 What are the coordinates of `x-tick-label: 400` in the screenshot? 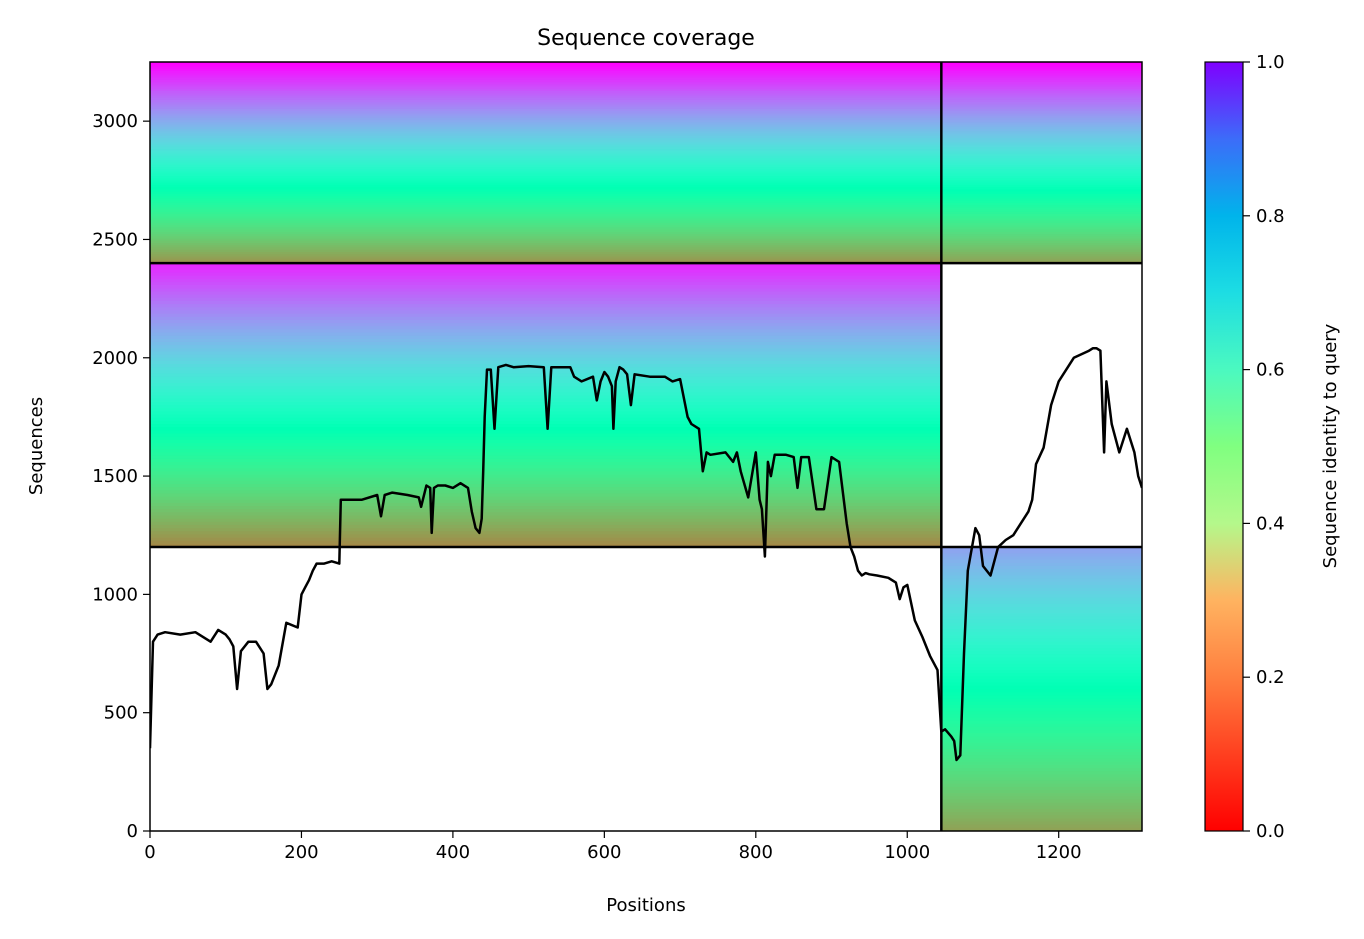 It's located at (453, 852).